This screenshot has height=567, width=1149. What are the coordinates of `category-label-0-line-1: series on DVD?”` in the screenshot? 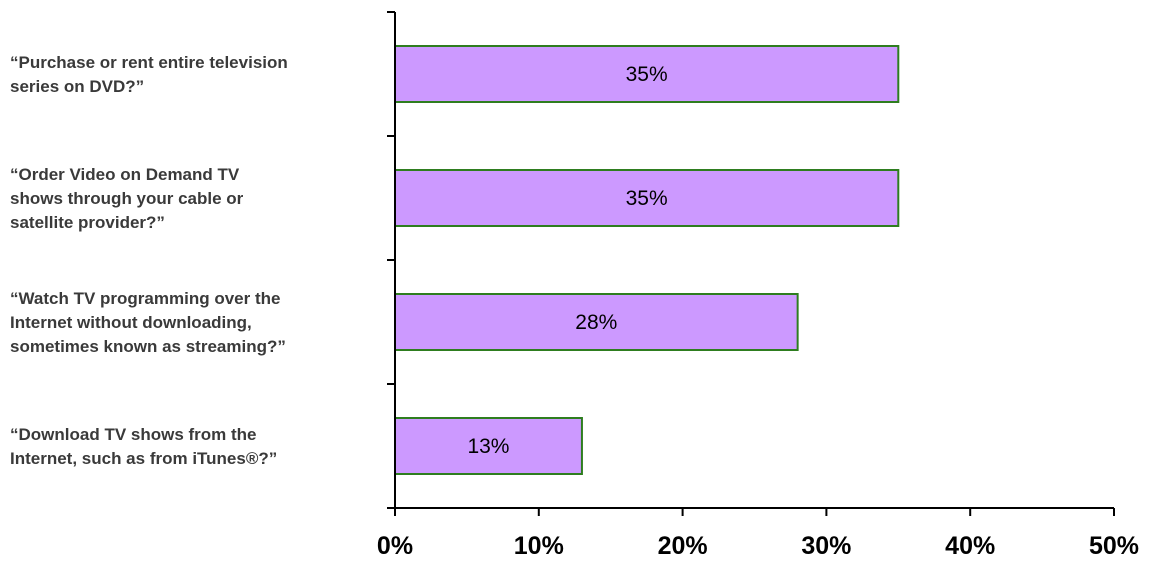 It's located at (77, 86).